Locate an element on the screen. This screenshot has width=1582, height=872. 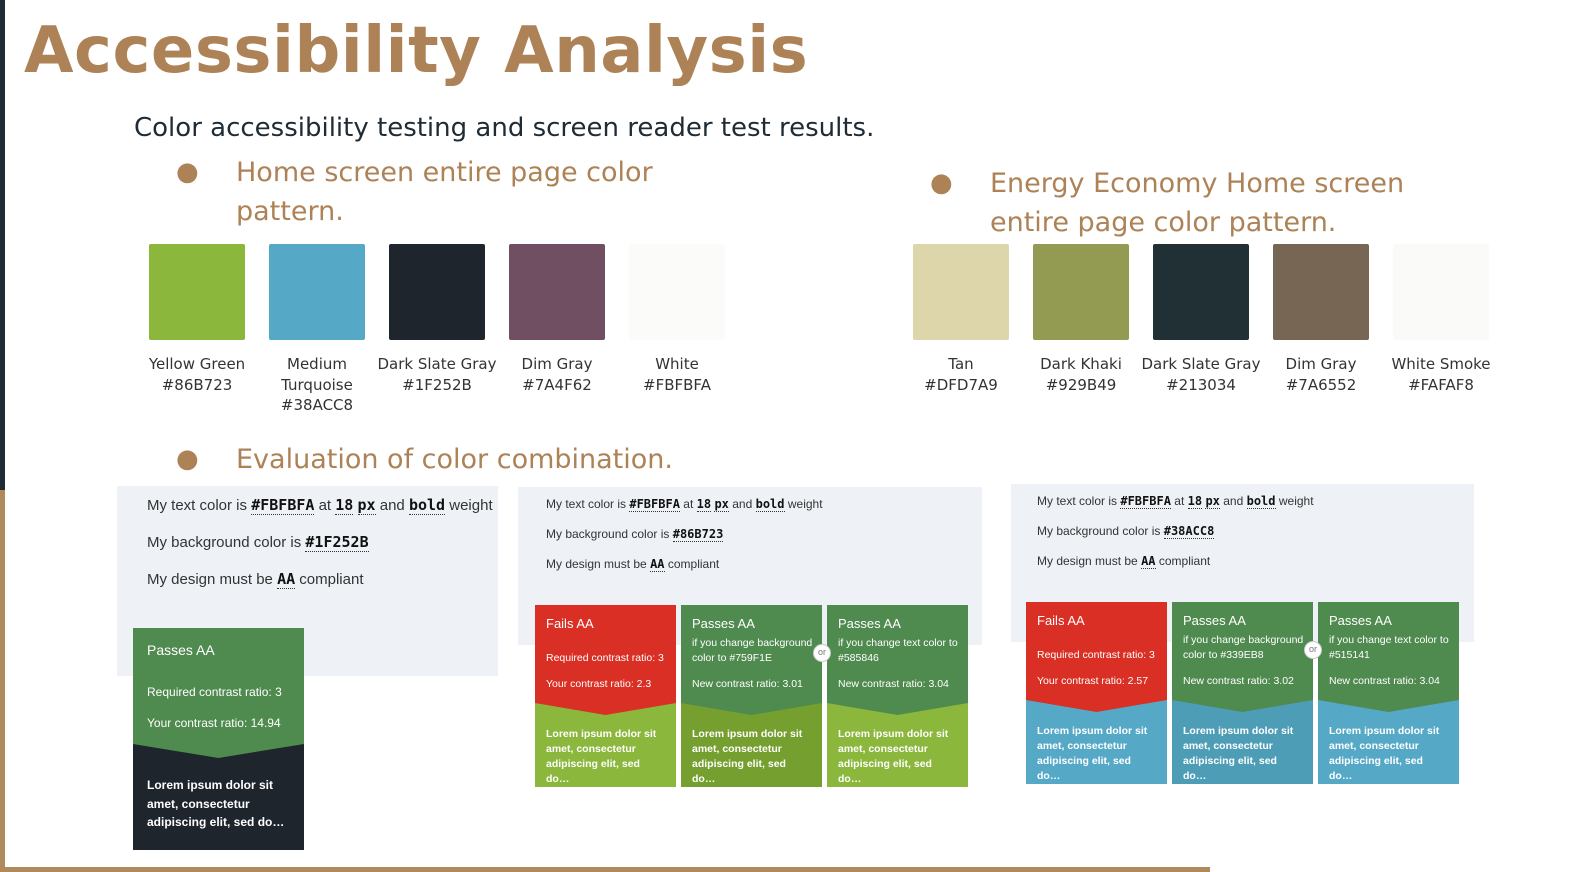
swatch-label: Dim Gray #7A6552 is located at coordinates (1321, 374).